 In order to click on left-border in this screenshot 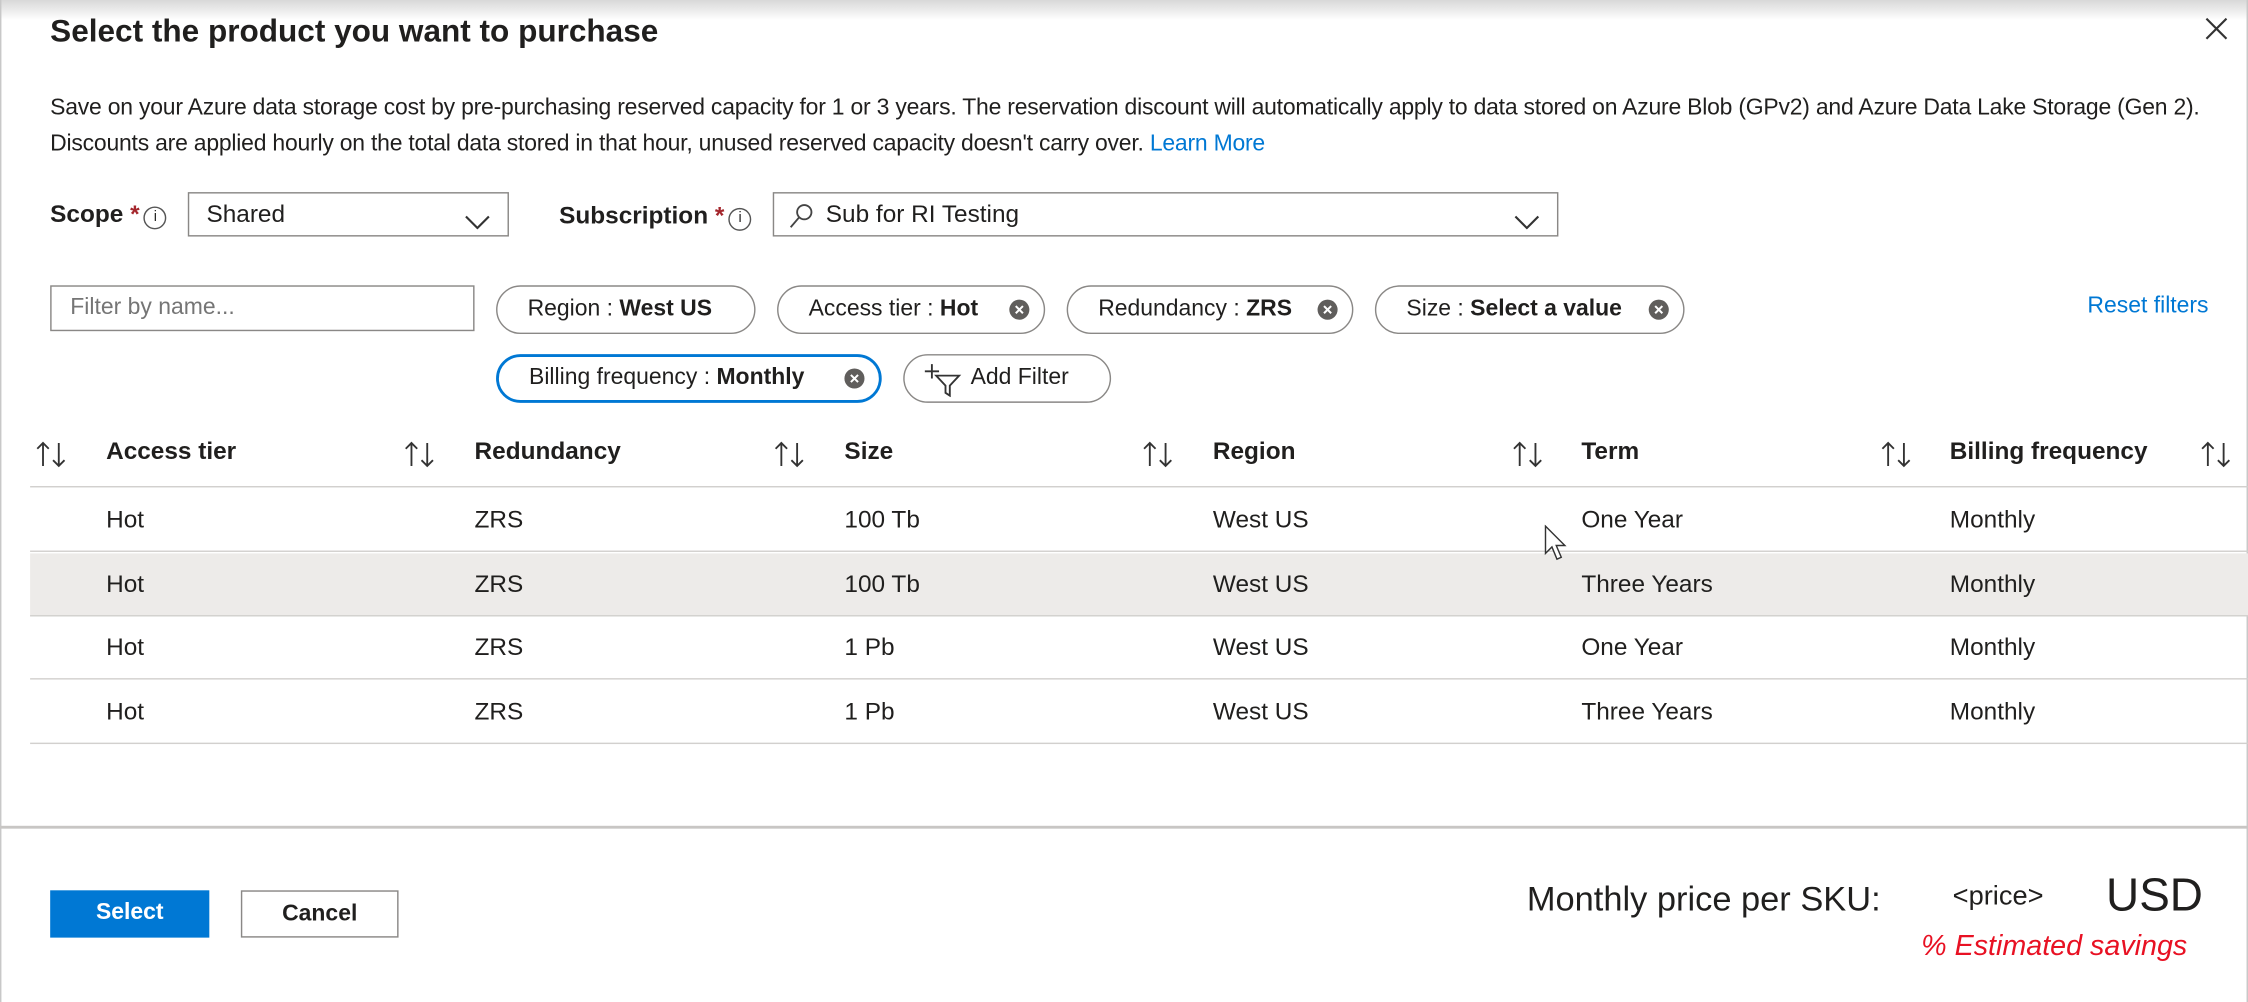, I will do `click(1, 501)`.